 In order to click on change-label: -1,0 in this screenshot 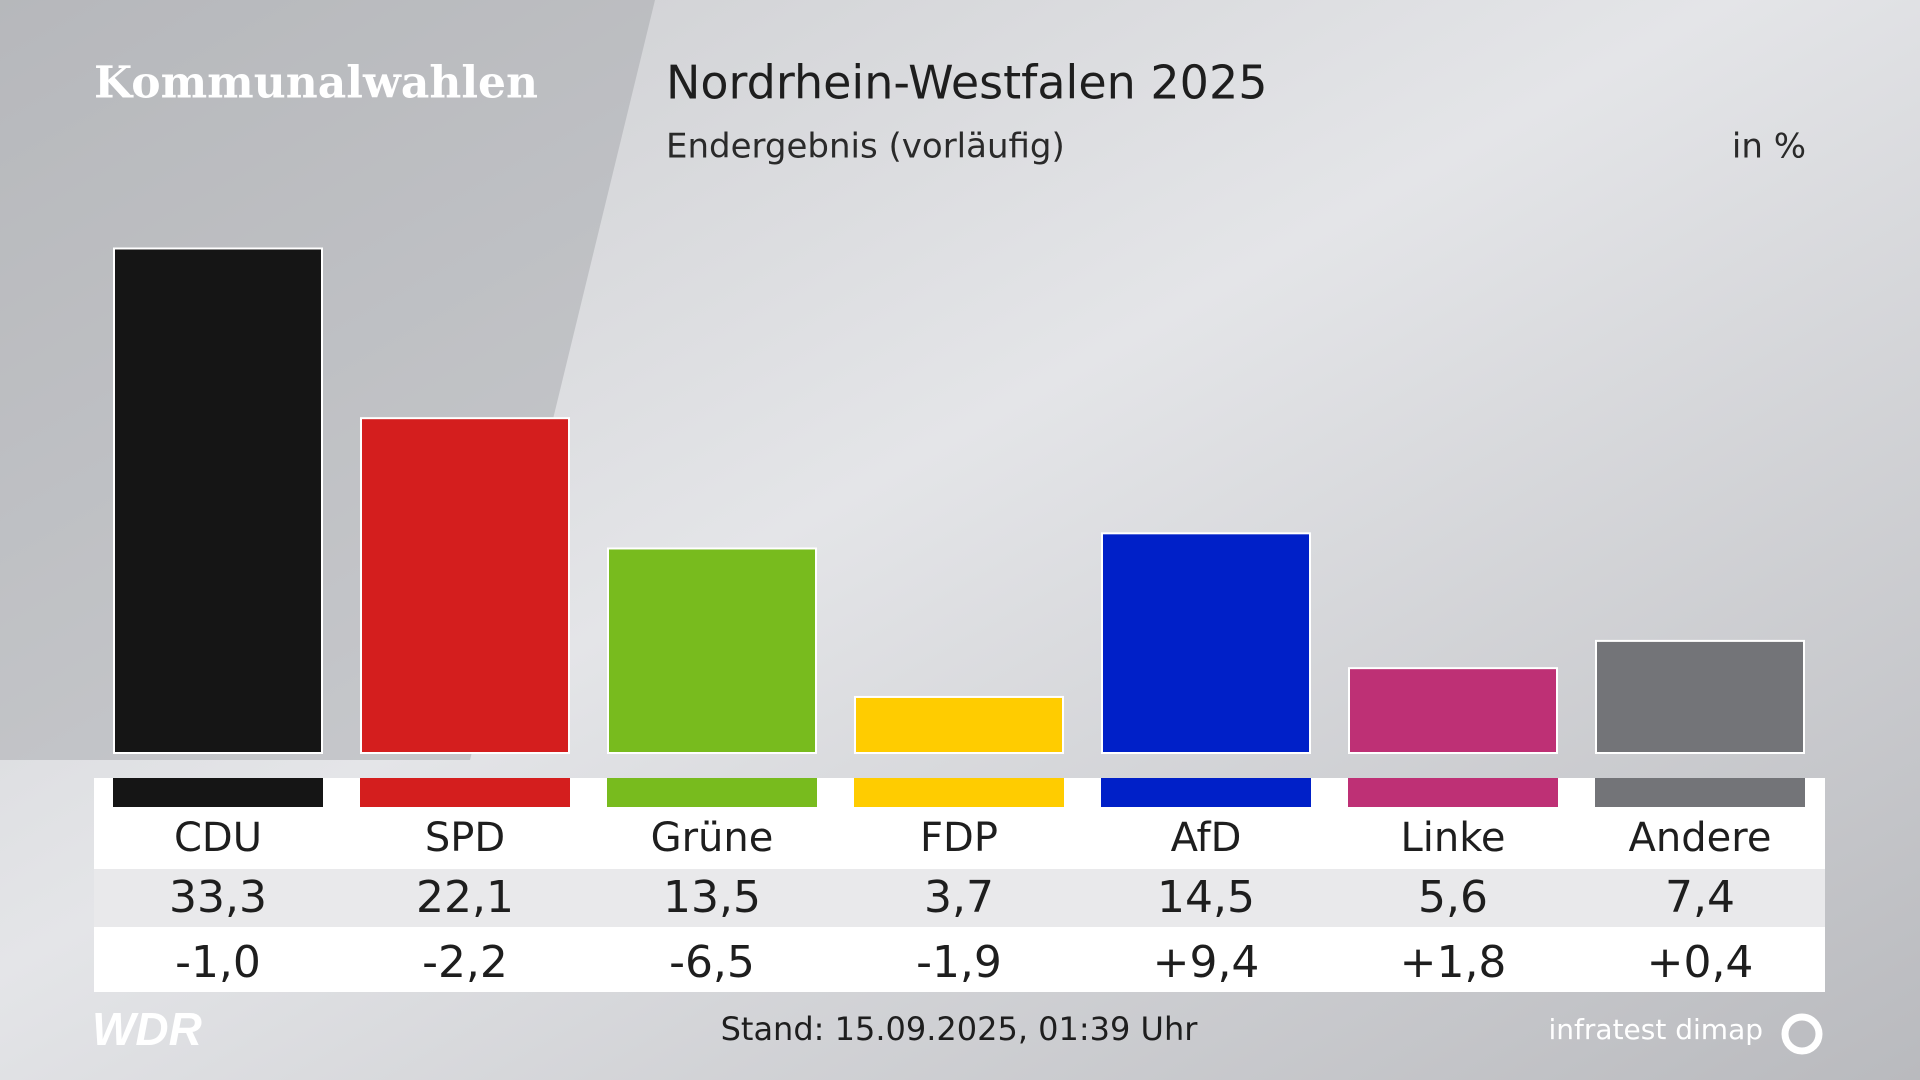, I will do `click(218, 962)`.